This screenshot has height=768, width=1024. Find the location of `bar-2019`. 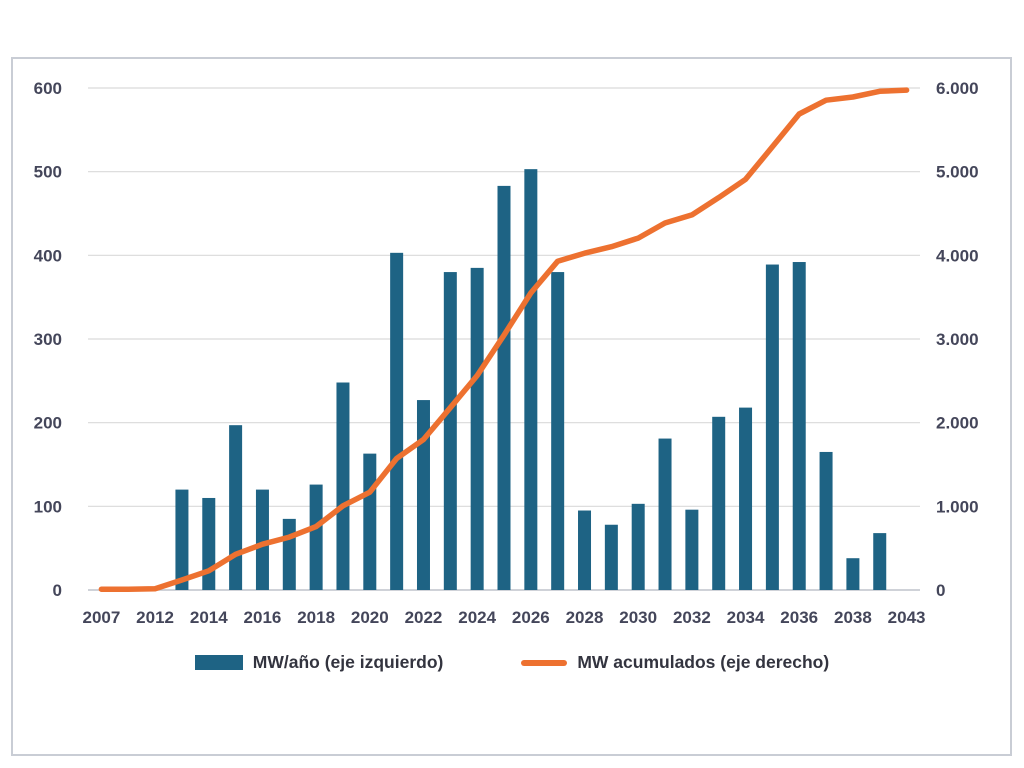

bar-2019 is located at coordinates (343, 486).